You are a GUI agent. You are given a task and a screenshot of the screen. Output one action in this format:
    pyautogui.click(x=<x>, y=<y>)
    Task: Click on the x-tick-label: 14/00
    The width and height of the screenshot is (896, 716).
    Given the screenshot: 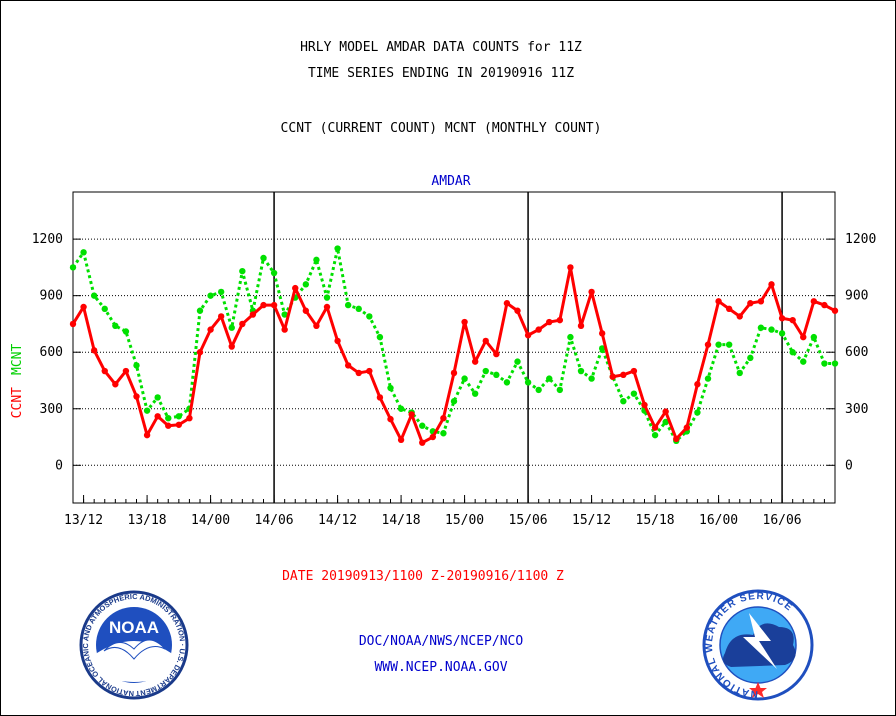 What is the action you would take?
    pyautogui.click(x=210, y=520)
    